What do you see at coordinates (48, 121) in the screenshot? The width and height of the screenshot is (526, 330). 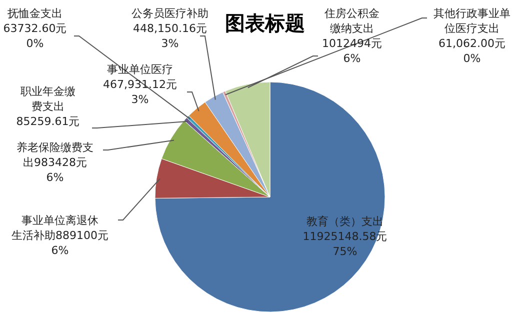 I see `data-label: 85259.61元` at bounding box center [48, 121].